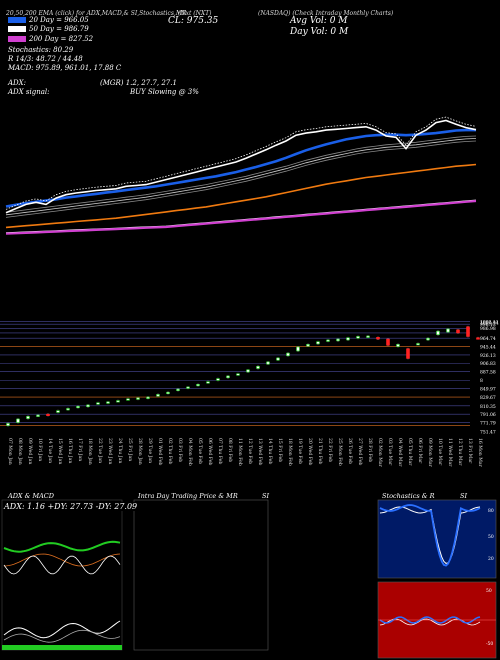  I want to click on date-label: 11 Wed Mar, so click(450, 452).